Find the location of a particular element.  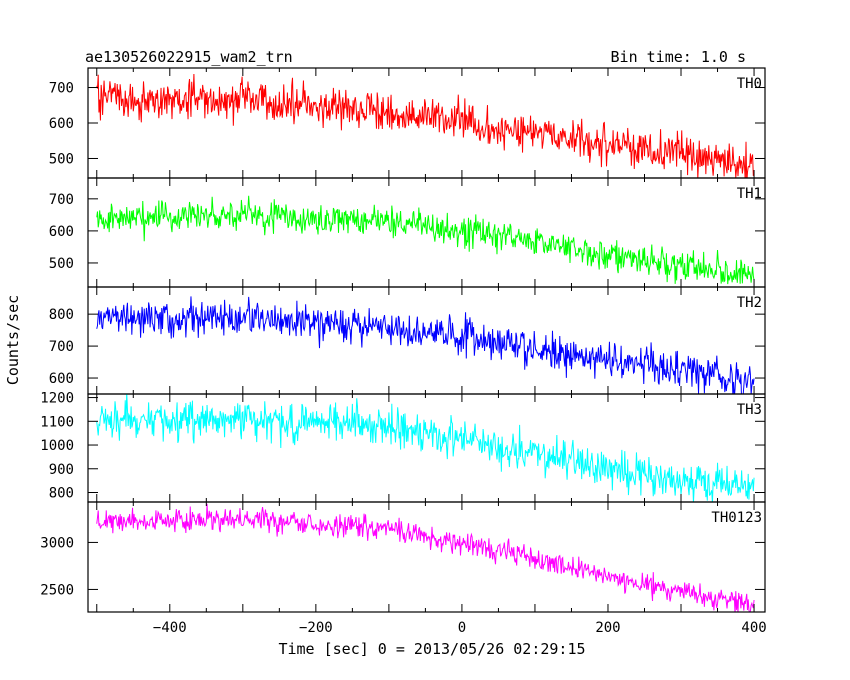

y-tick-label: 1000 is located at coordinates (57, 446).